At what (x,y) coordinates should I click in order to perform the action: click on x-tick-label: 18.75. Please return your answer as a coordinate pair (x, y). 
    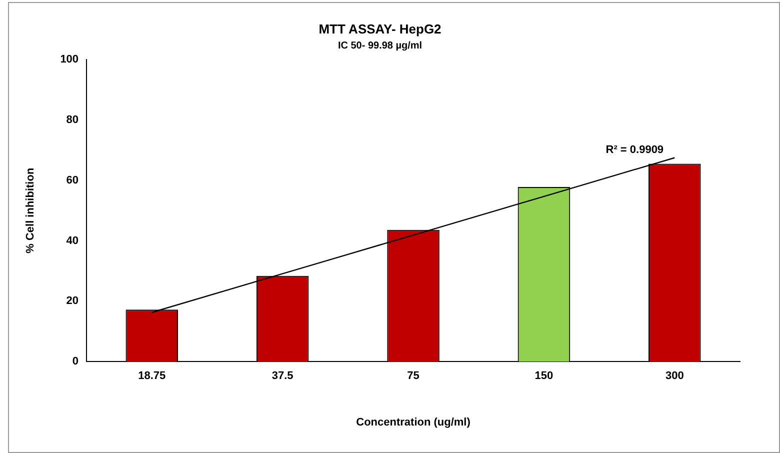
    Looking at the image, I should click on (152, 376).